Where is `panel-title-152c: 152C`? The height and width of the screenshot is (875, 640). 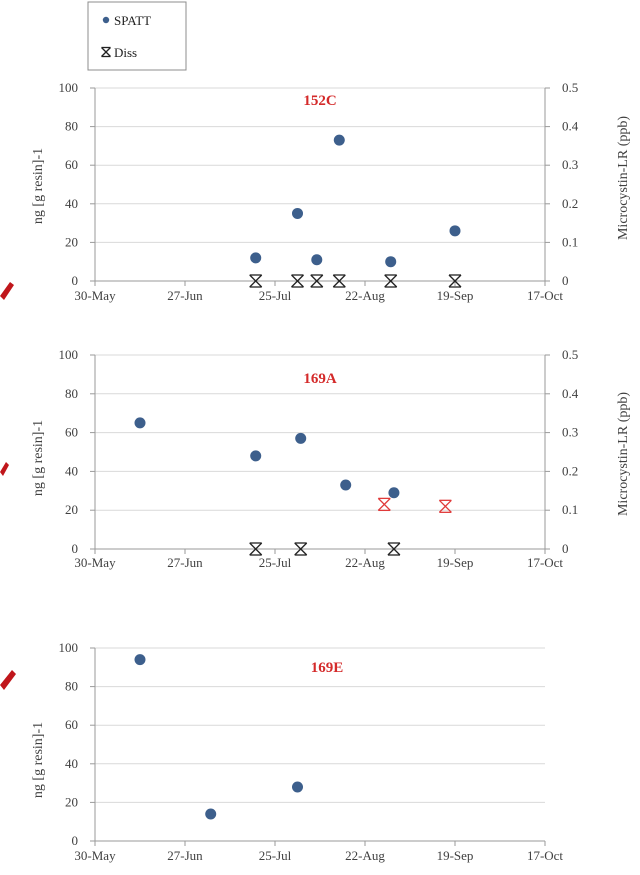
panel-title-152c: 152C is located at coordinates (319, 101).